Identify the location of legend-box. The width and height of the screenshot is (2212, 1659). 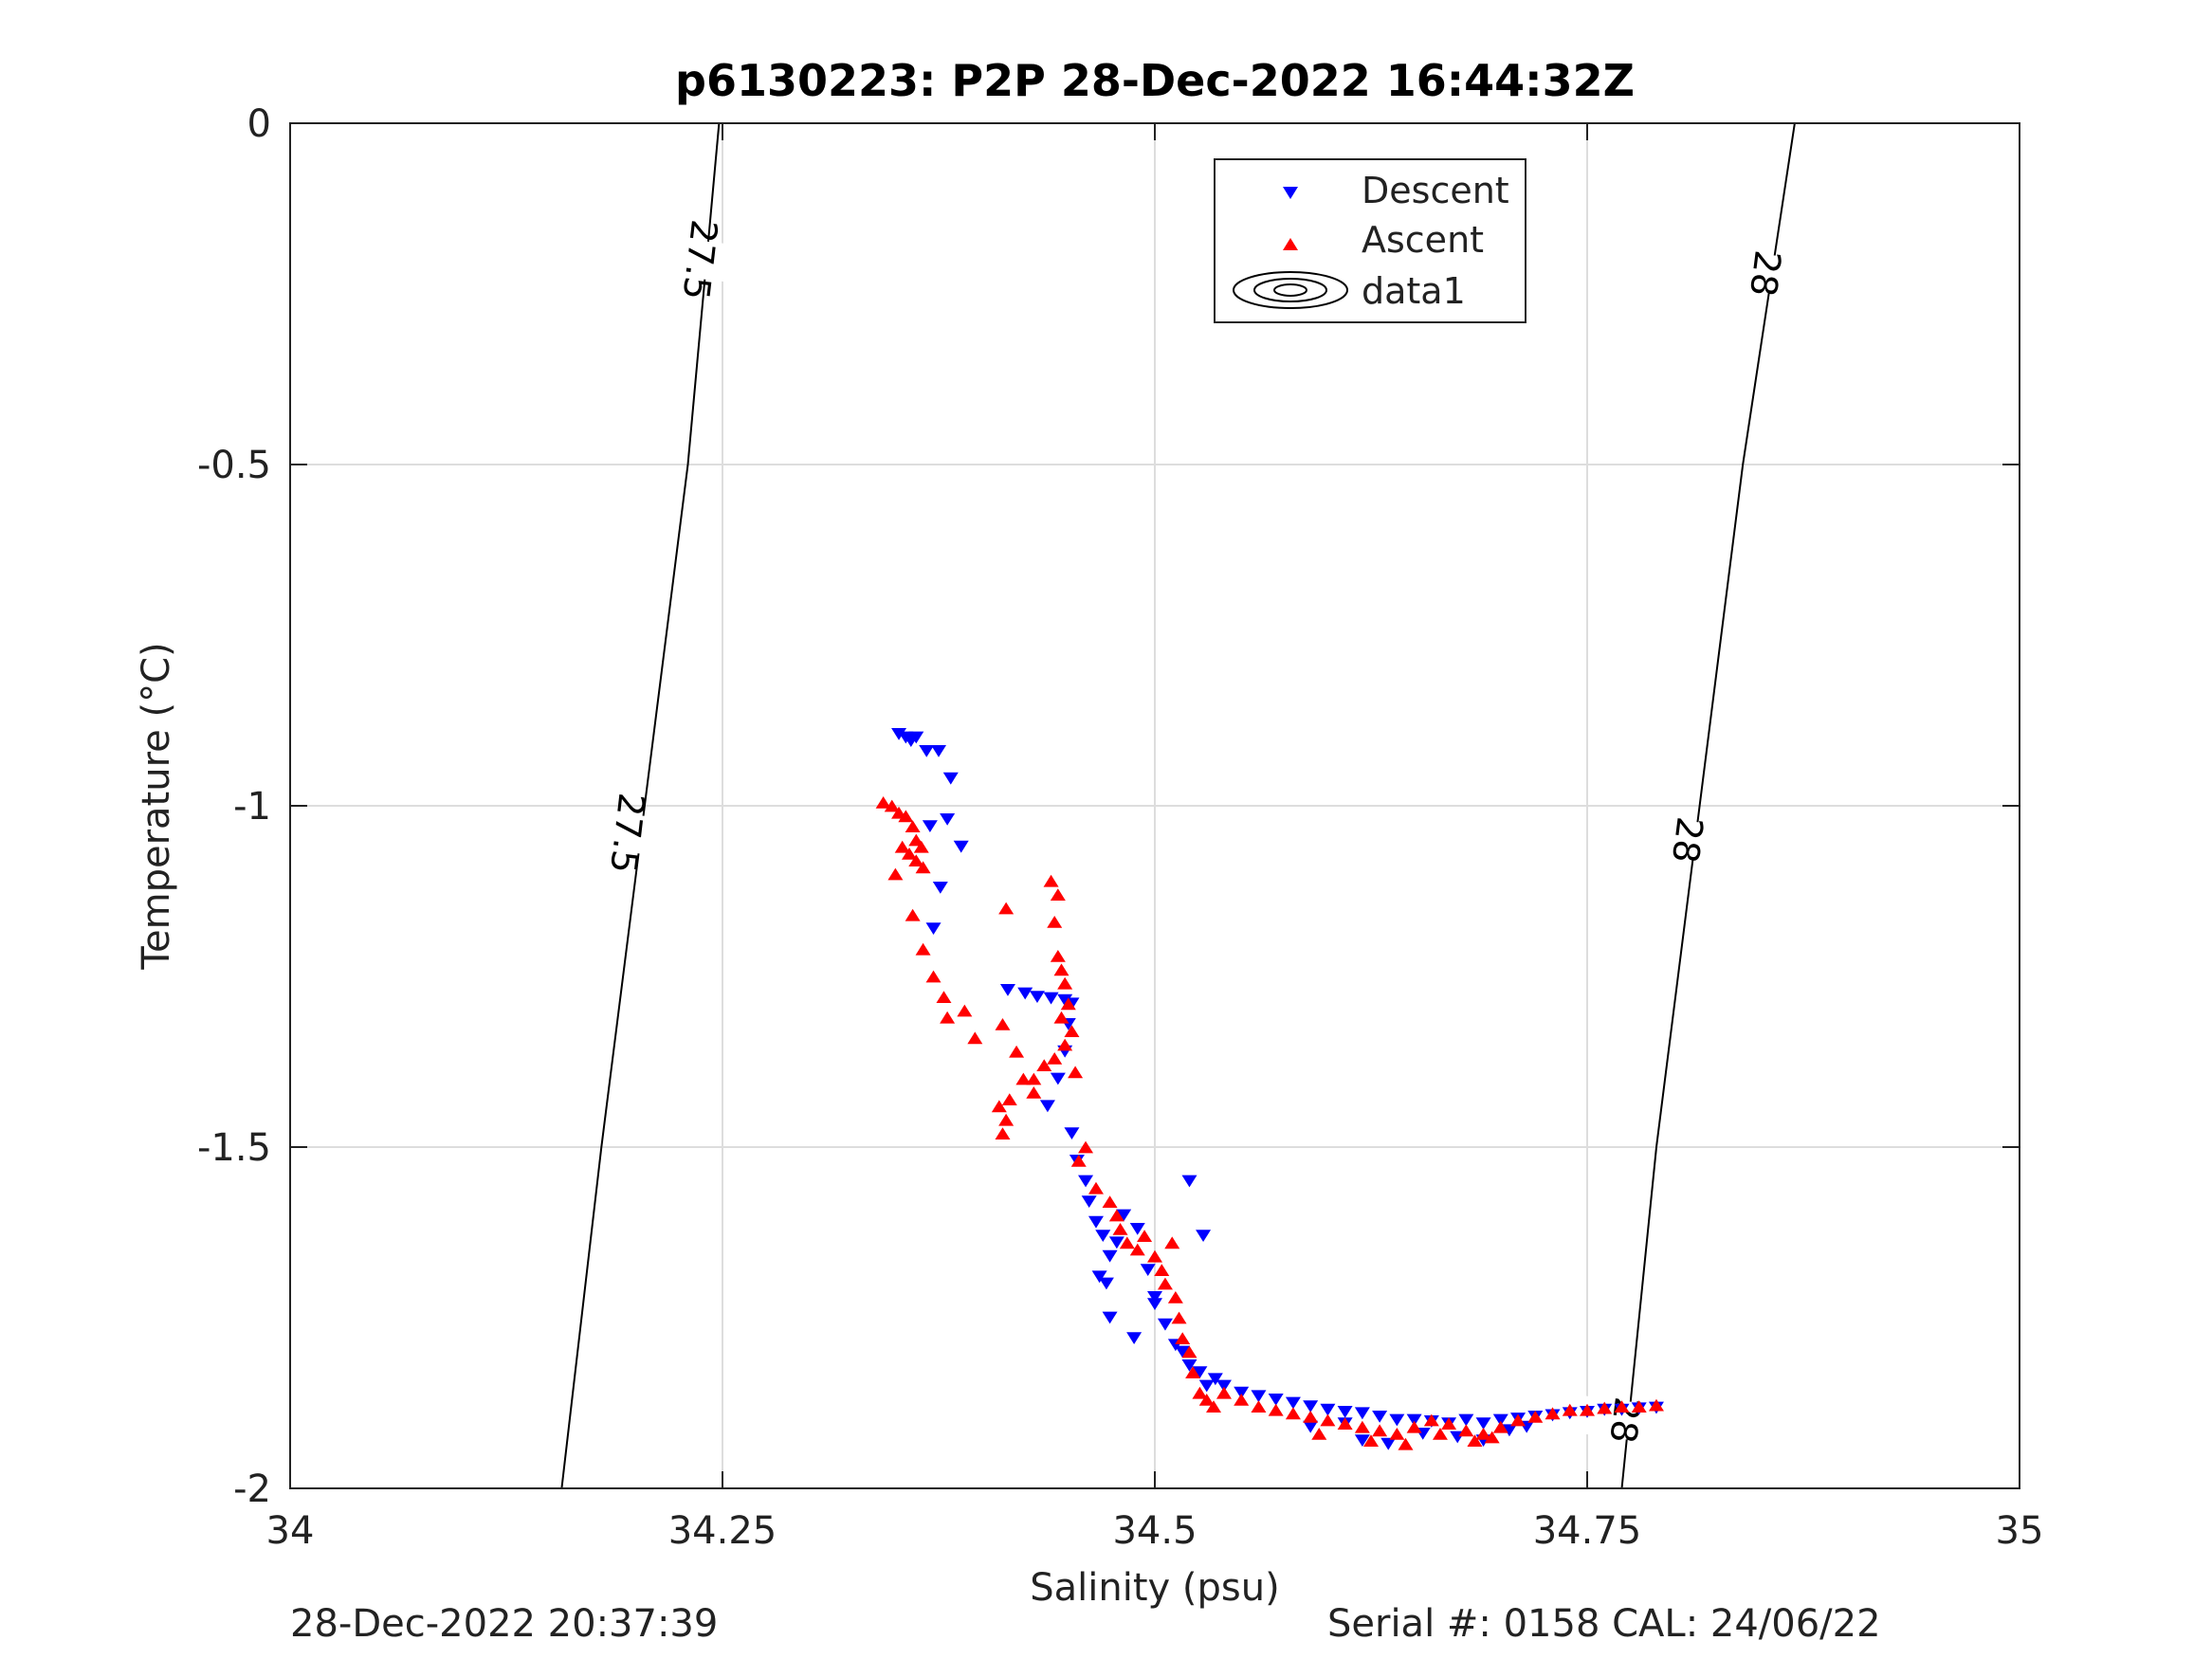
(1370, 240).